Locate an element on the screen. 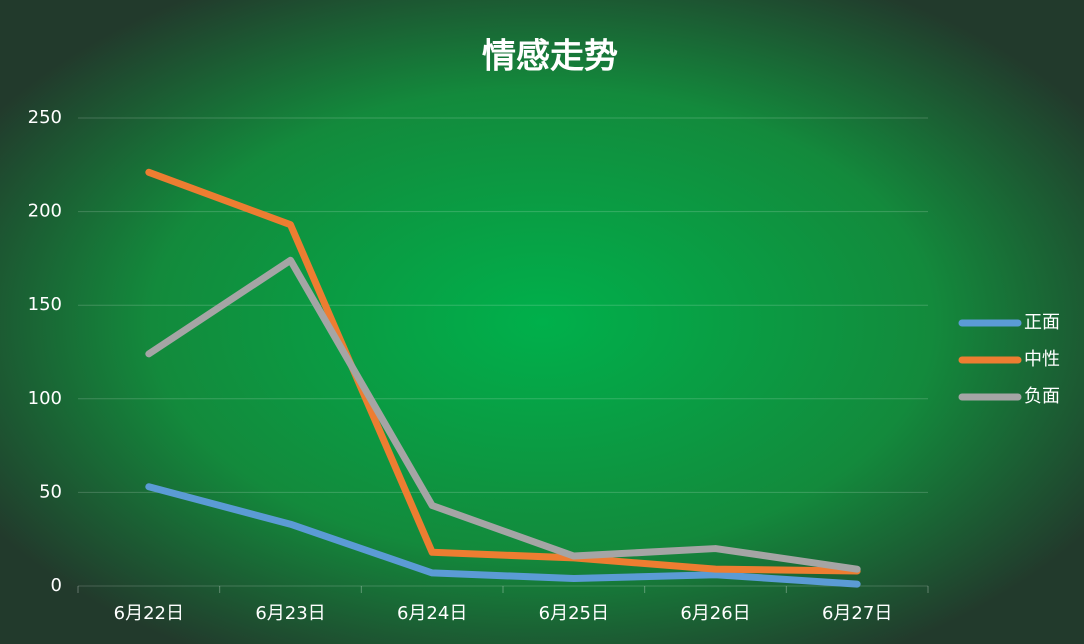 This screenshot has width=1084, height=644. x-tick-label: 6月27日 is located at coordinates (857, 613).